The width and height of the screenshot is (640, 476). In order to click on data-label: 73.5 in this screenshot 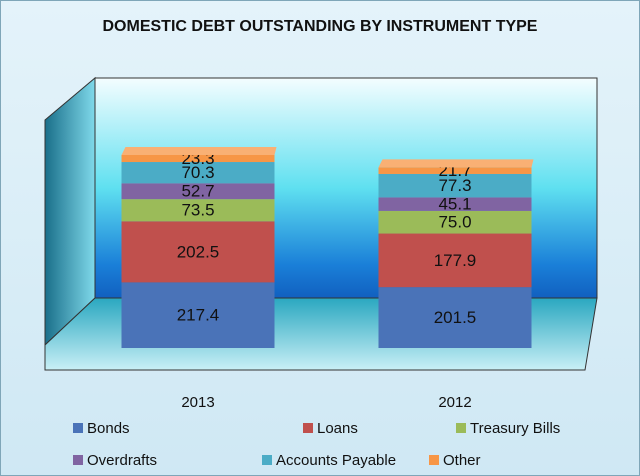, I will do `click(197, 210)`.